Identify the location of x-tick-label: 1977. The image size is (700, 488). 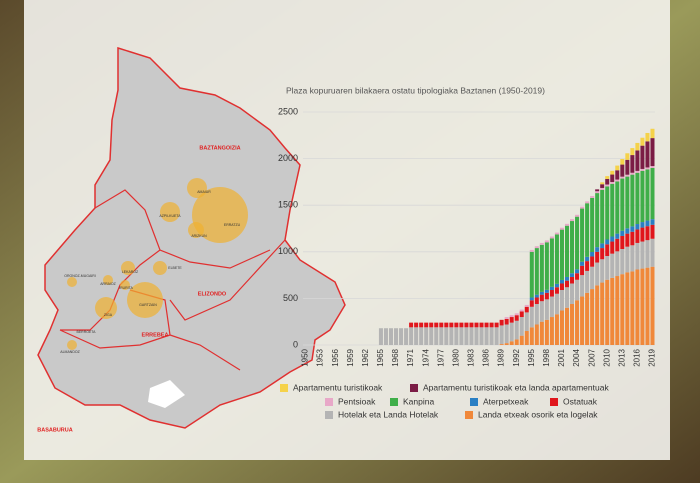
(440, 357).